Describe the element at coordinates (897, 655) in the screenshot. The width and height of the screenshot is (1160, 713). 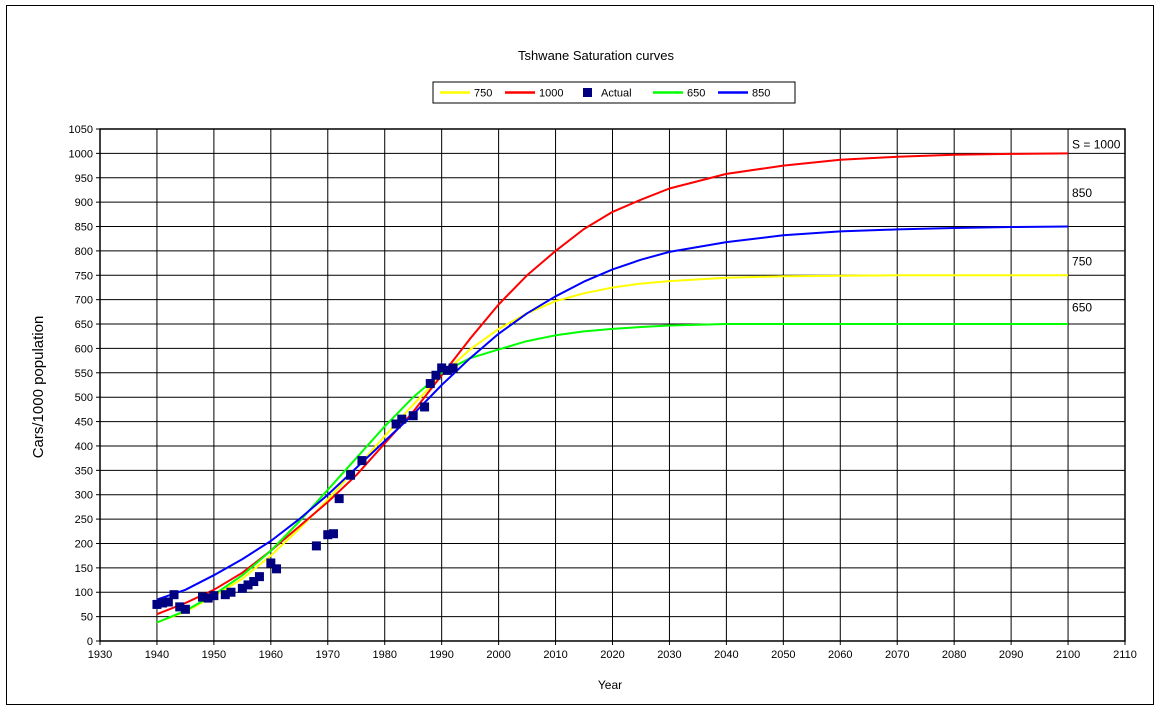
I see `x-tick-label: 2070` at that location.